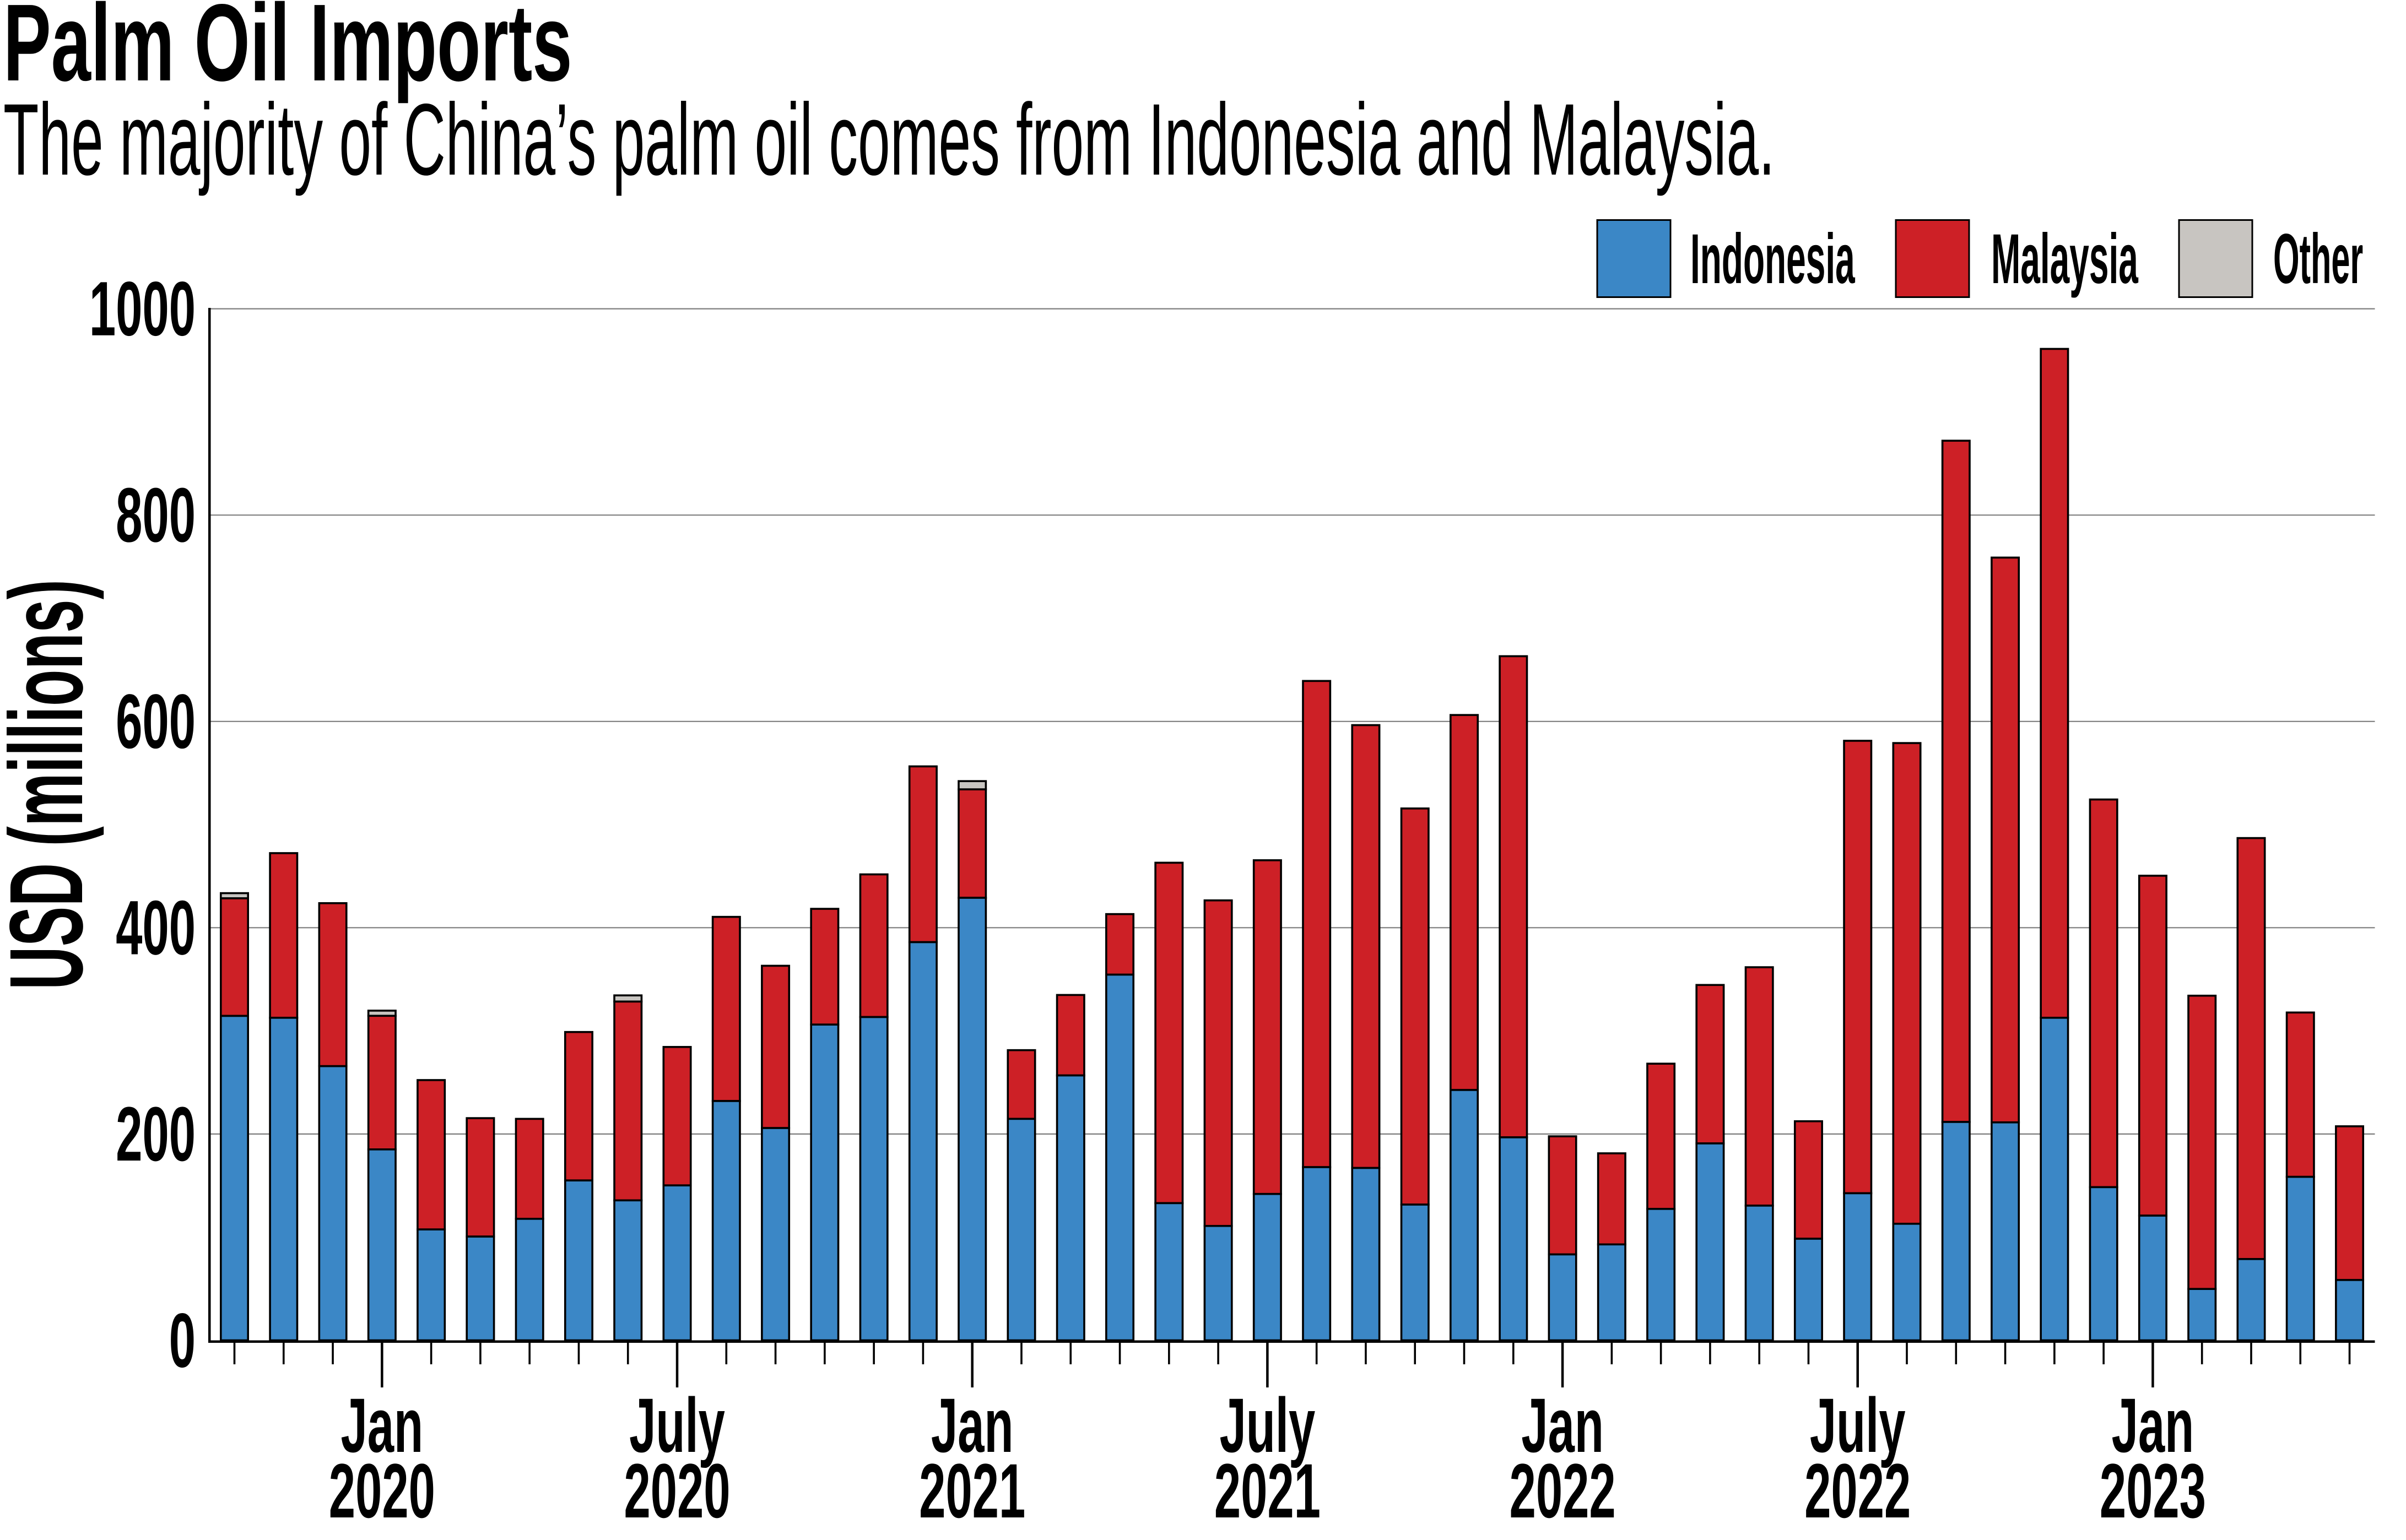 This screenshot has height=1540, width=2406. What do you see at coordinates (52, 784) in the screenshot?
I see `svg-text: USD (millions)` at bounding box center [52, 784].